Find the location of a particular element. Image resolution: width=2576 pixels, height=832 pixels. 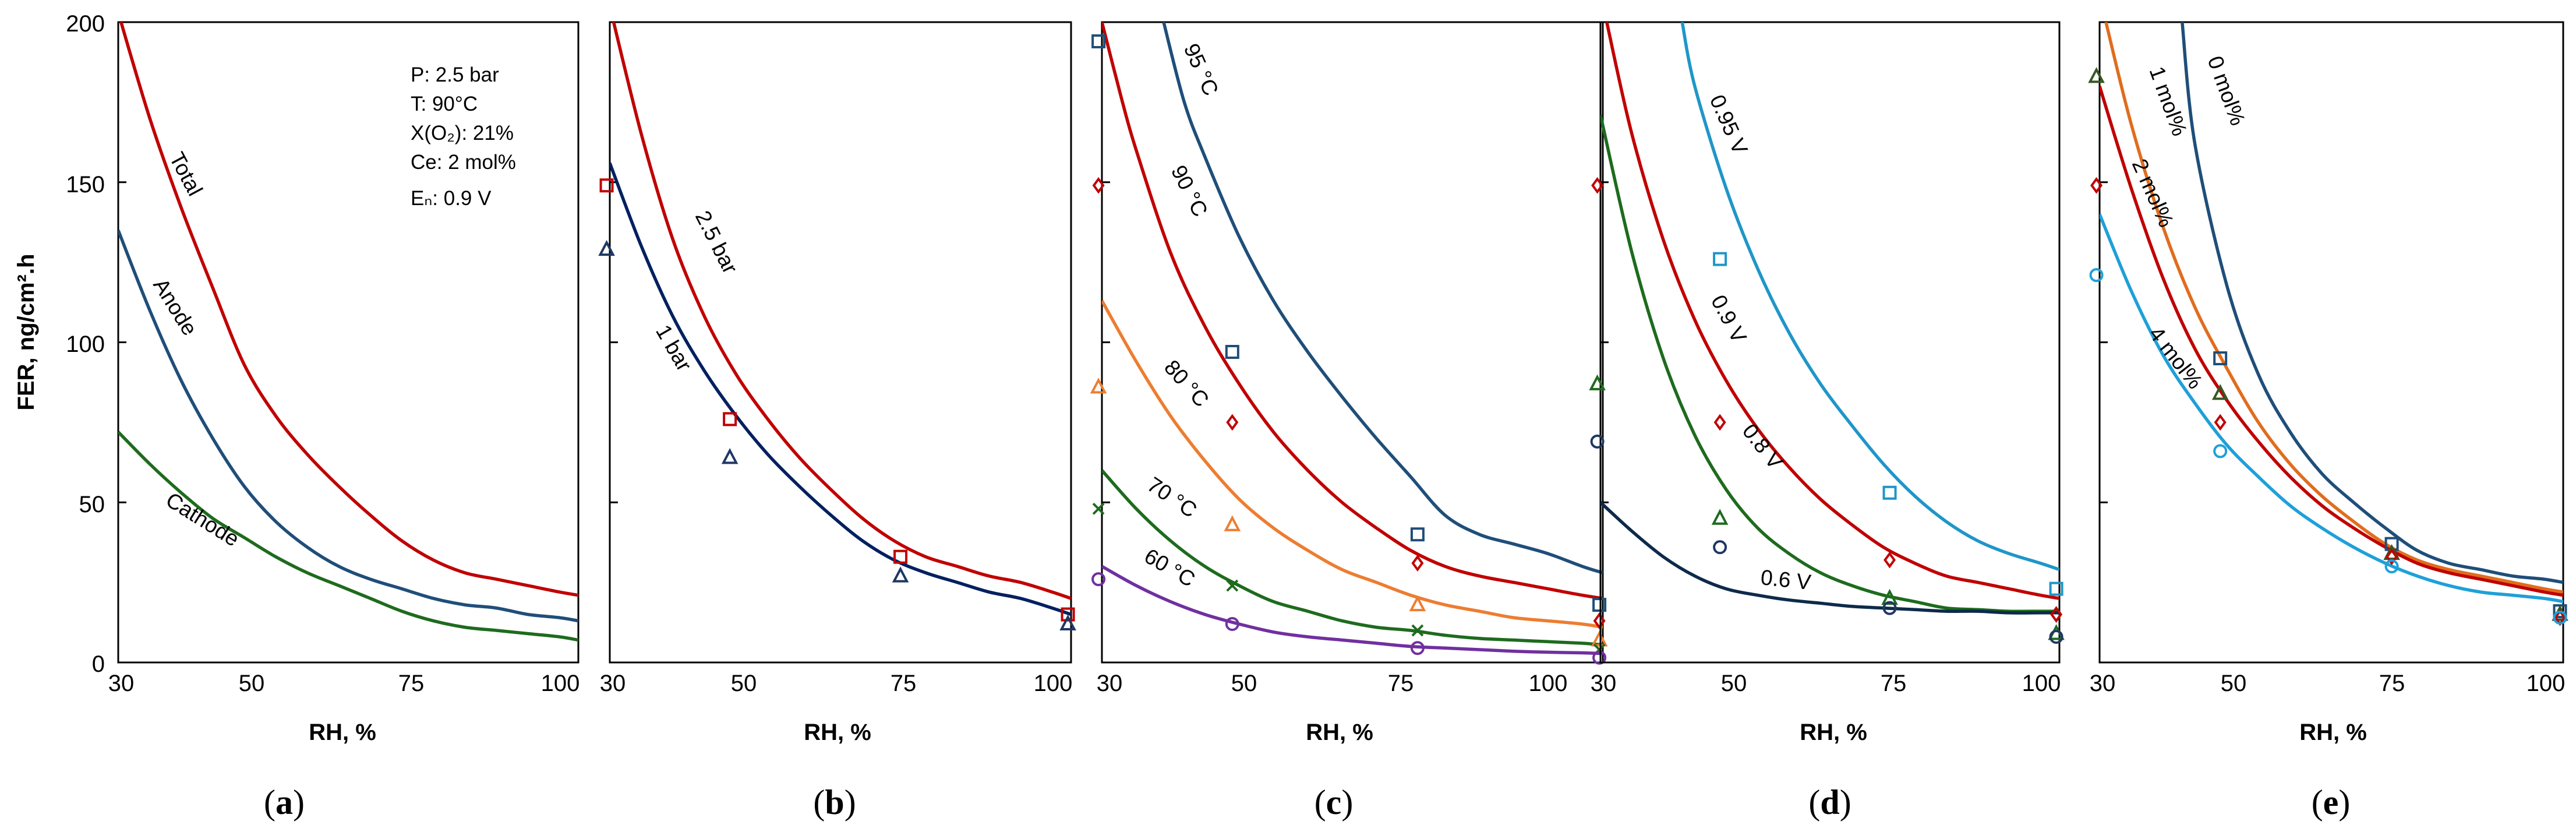

y-tick-label: 150 is located at coordinates (85, 185).